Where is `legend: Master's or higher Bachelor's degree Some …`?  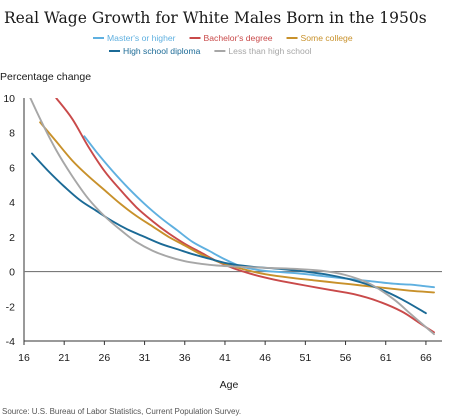
legend: Master's or higher Bachelor's degree Some … is located at coordinates (223, 44).